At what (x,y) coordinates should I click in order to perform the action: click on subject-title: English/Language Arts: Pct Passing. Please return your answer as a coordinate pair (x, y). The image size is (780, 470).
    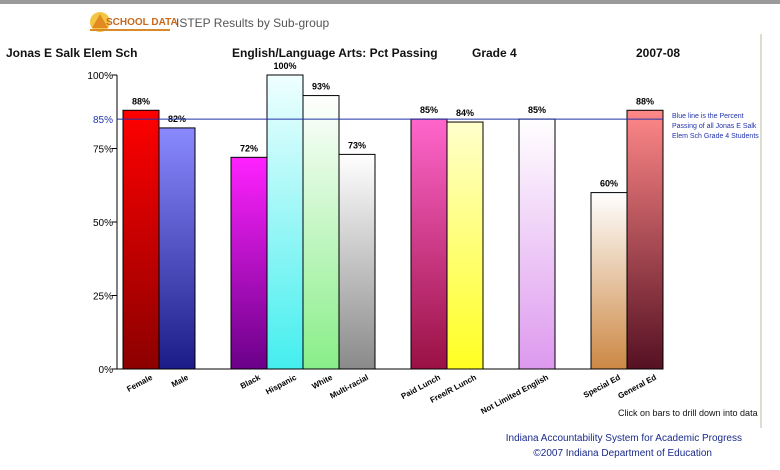
    Looking at the image, I should click on (335, 53).